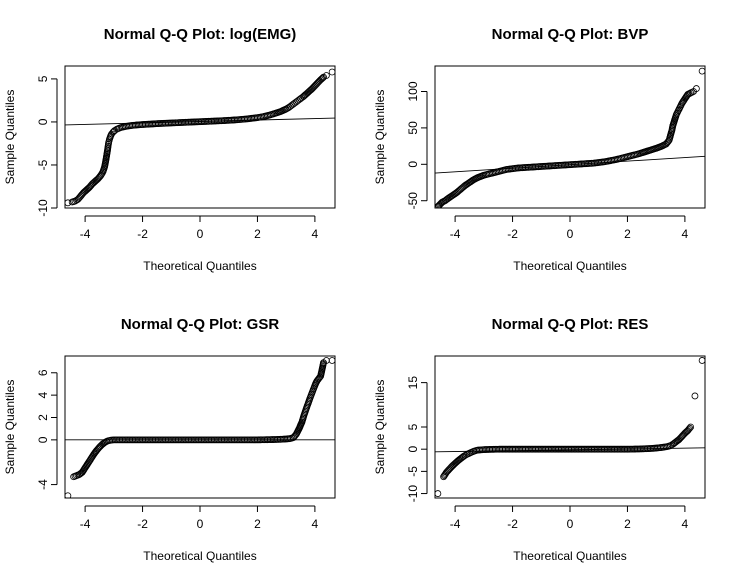  I want to click on y-tick-label: 4, so click(43, 394).